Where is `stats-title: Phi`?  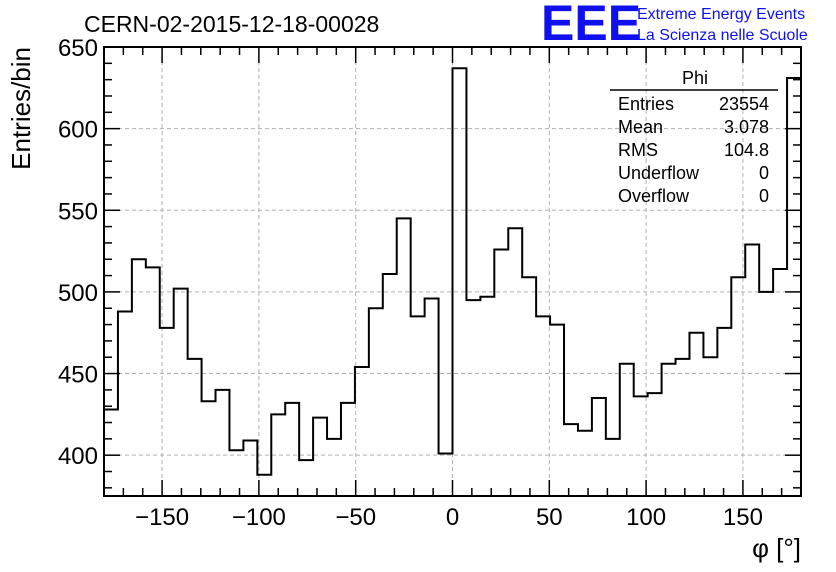 stats-title: Phi is located at coordinates (695, 78).